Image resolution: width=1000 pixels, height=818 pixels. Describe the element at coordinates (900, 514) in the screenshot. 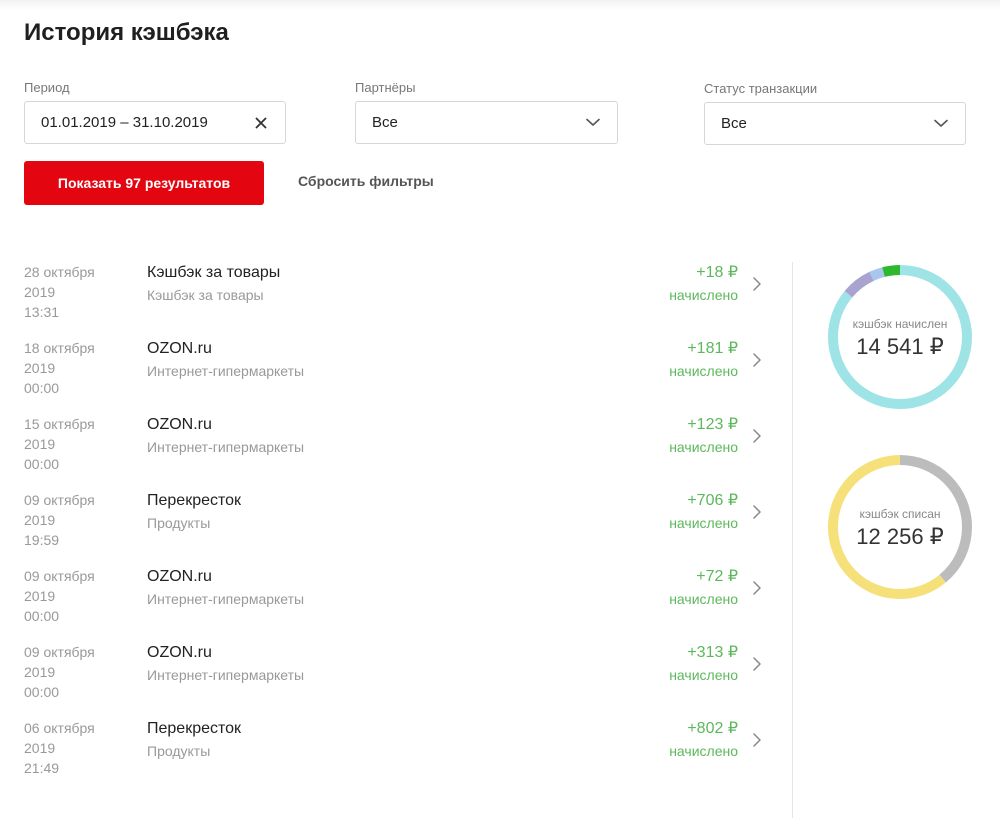

I see `spent-label: кэшбэк списан` at that location.